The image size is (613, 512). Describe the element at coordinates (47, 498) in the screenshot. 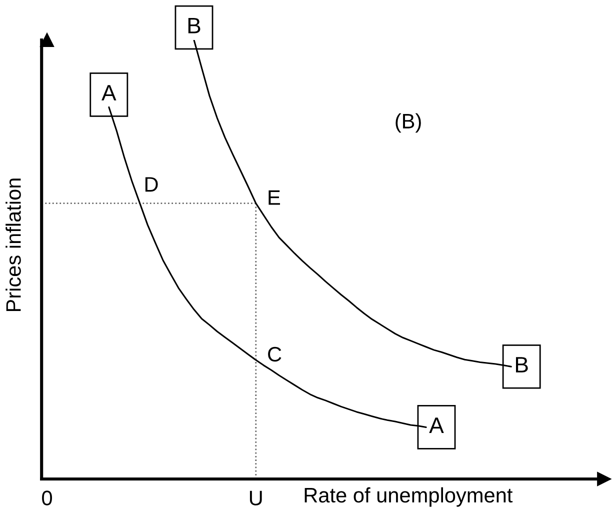

I see `x-tick-label: 0` at that location.